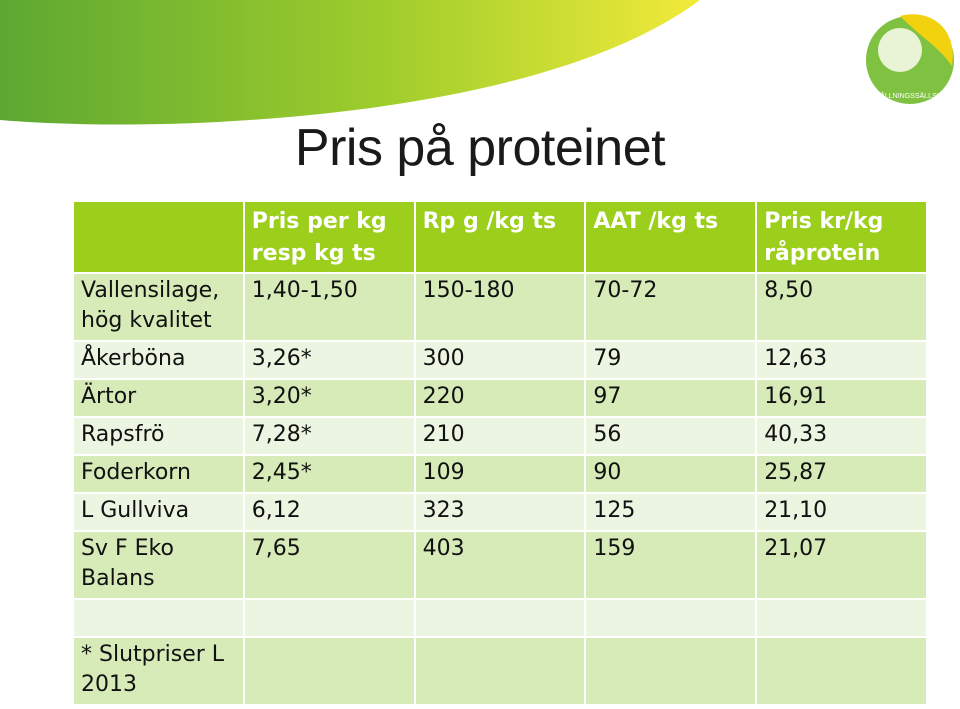  I want to click on table-cell: 1,40-1,50, so click(329, 307).